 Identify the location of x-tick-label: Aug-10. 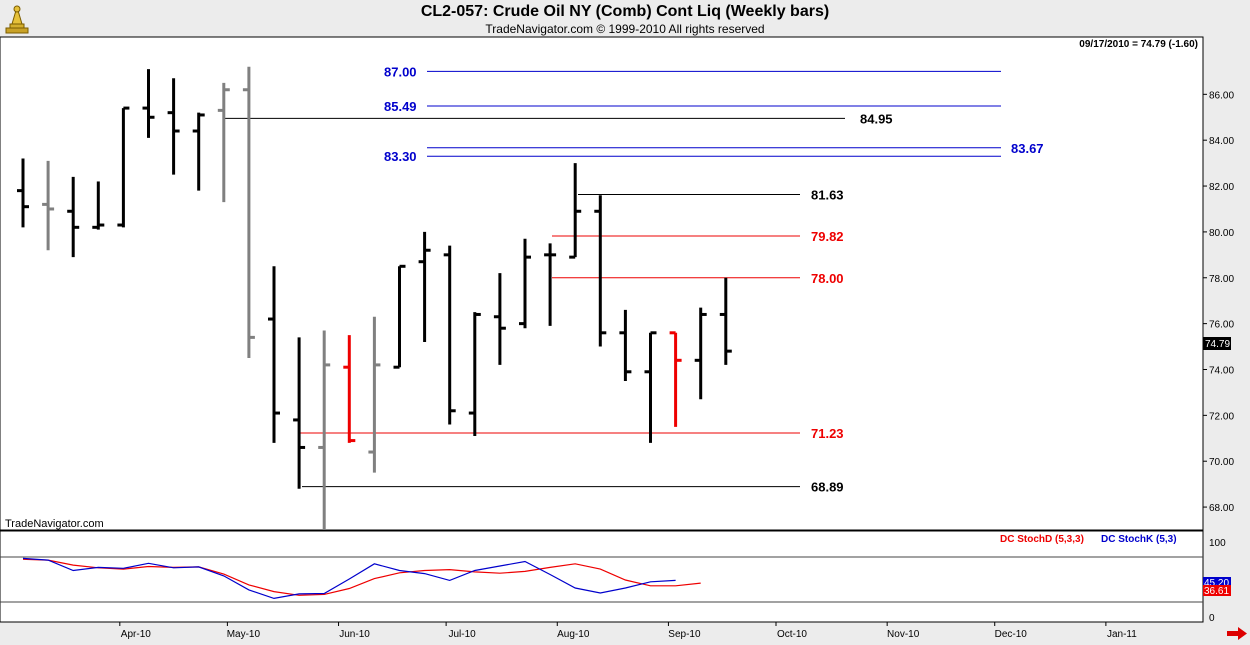
(573, 634).